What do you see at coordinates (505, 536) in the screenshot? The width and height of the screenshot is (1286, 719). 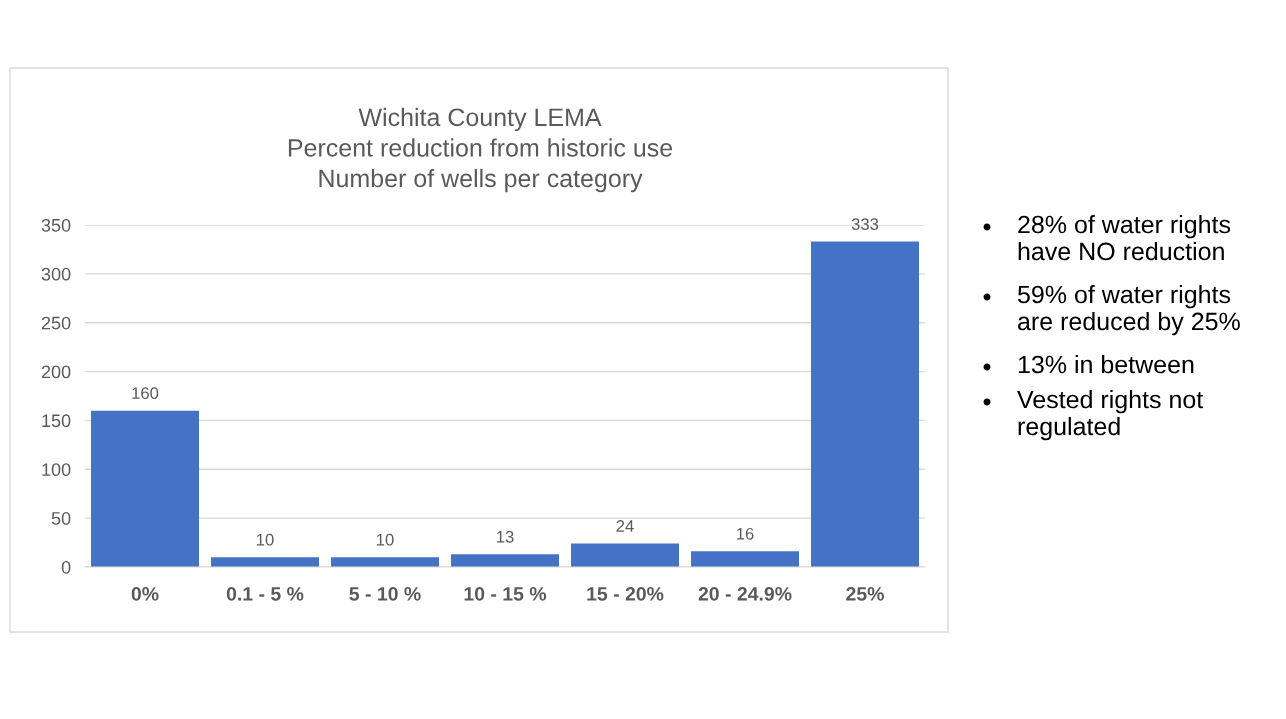 I see `data-label: 13` at bounding box center [505, 536].